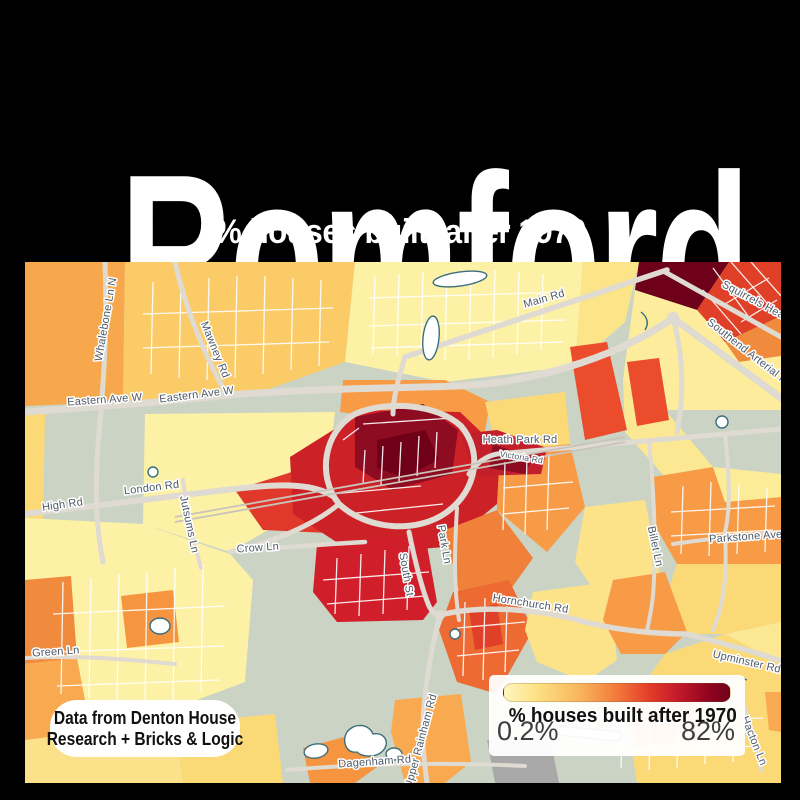  Describe the element at coordinates (617, 728) in the screenshot. I see `legend-labels: % houses built after 1970 0.2% 82%` at that location.